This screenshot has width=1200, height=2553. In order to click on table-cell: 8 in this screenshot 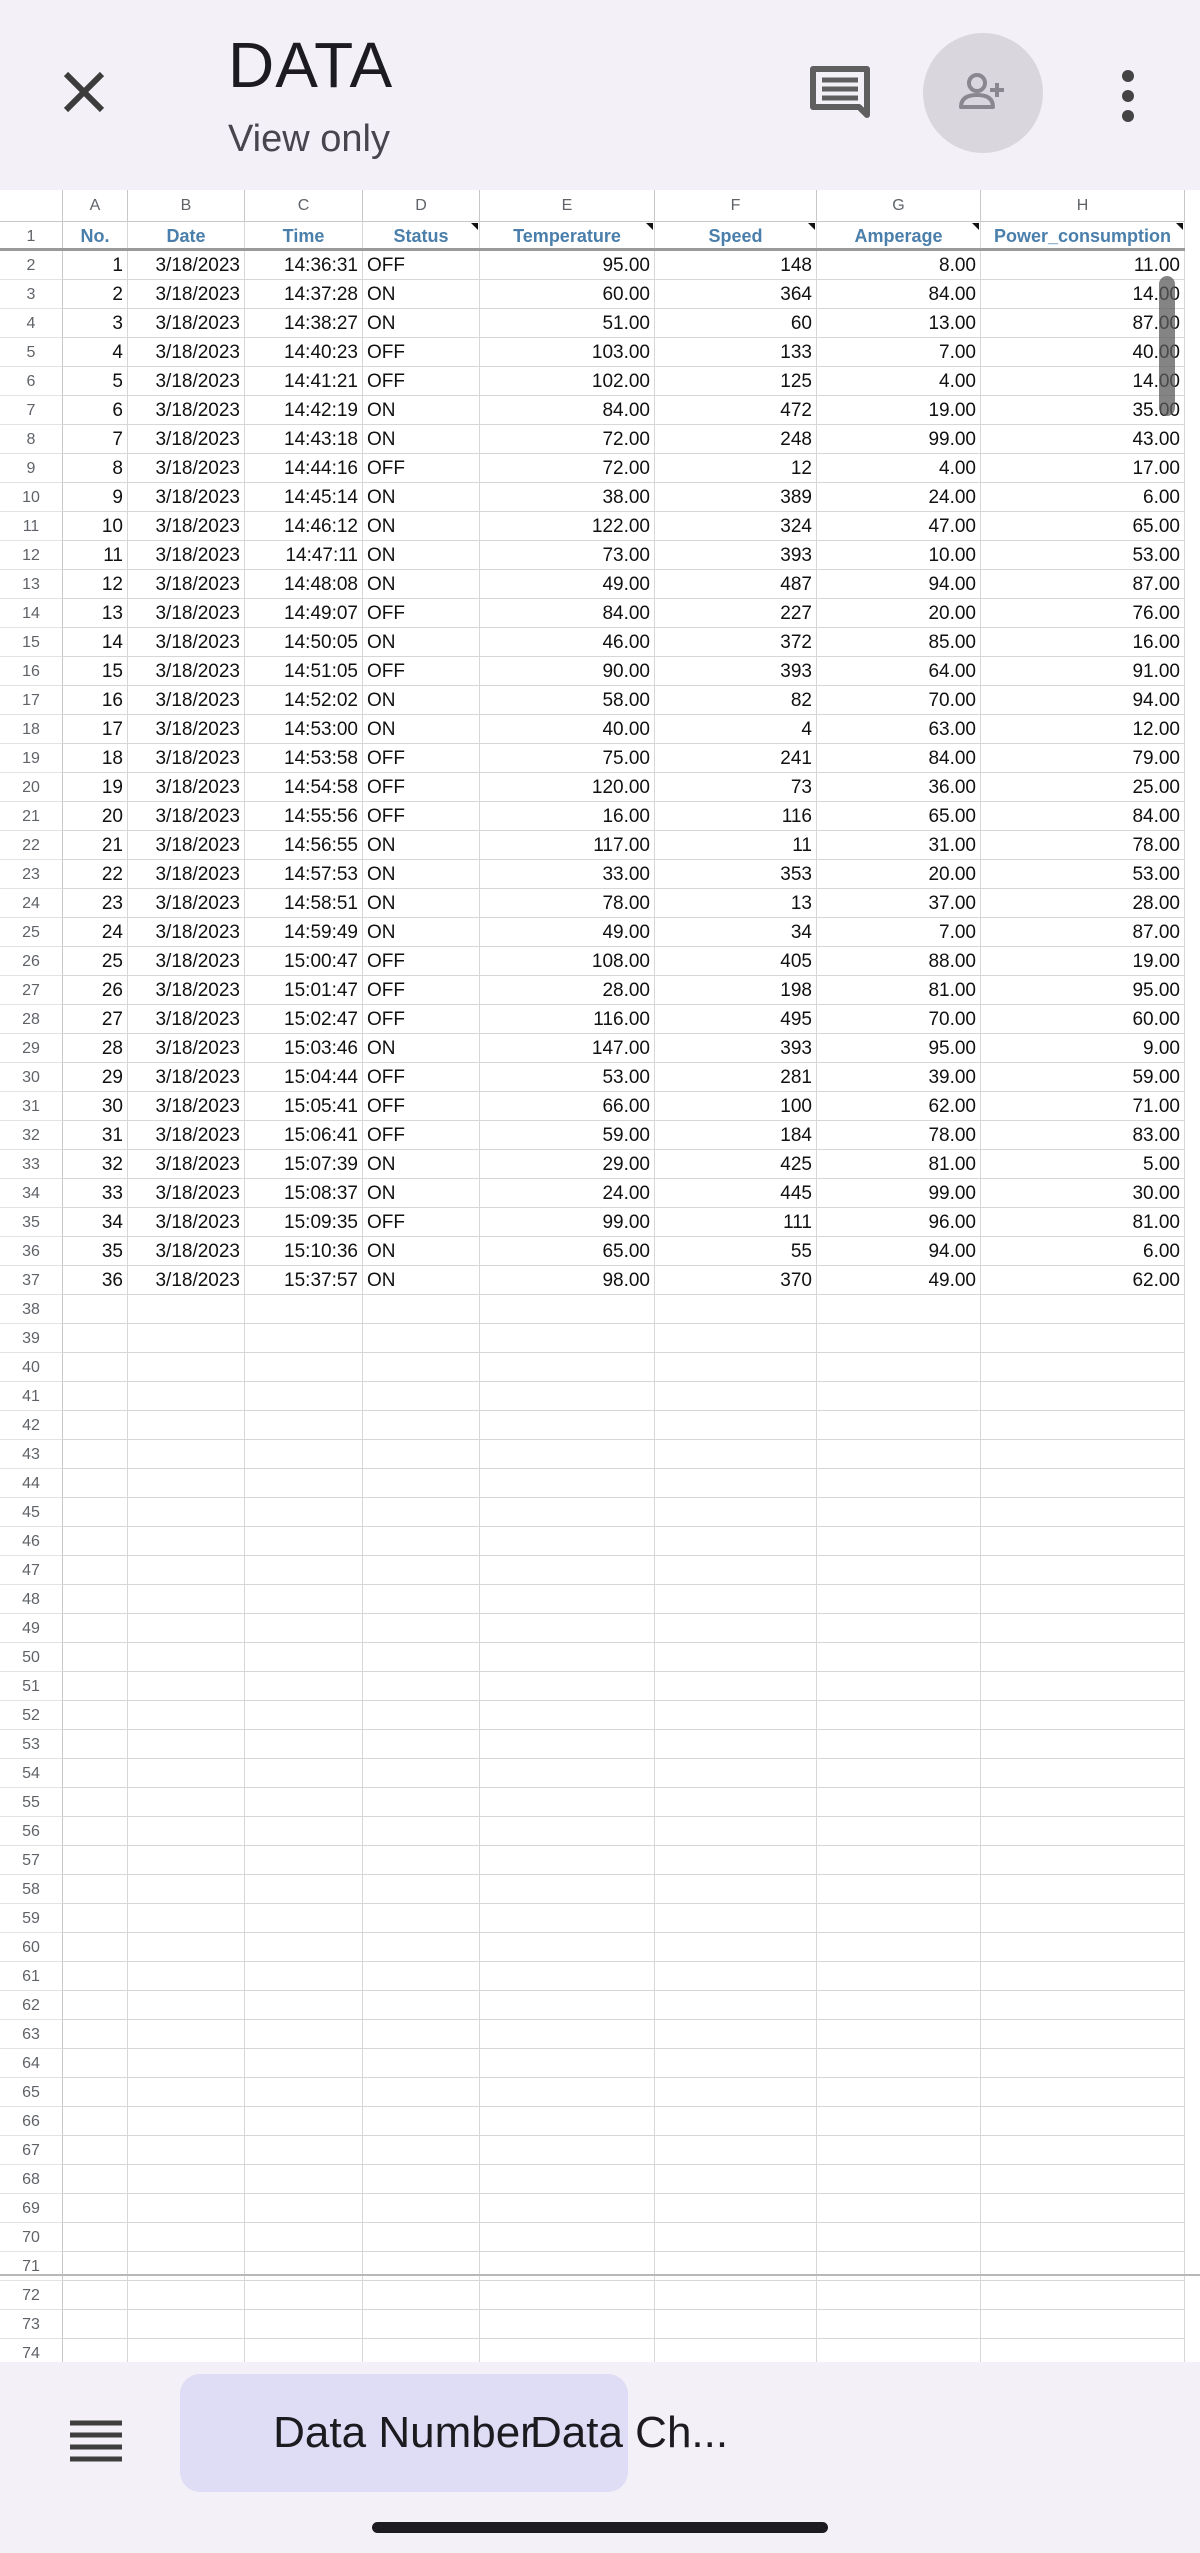, I will do `click(95, 468)`.